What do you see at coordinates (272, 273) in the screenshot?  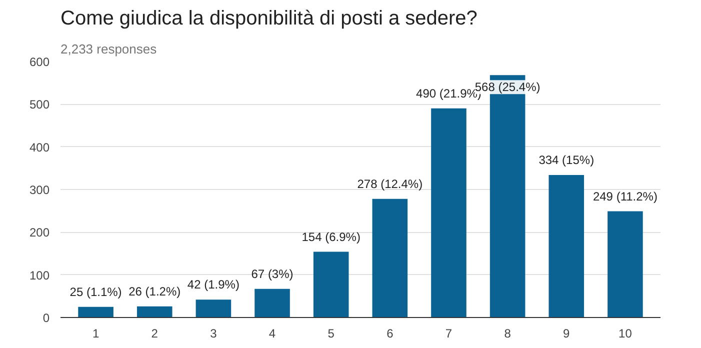 I see `data-label: 67 (3%)` at bounding box center [272, 273].